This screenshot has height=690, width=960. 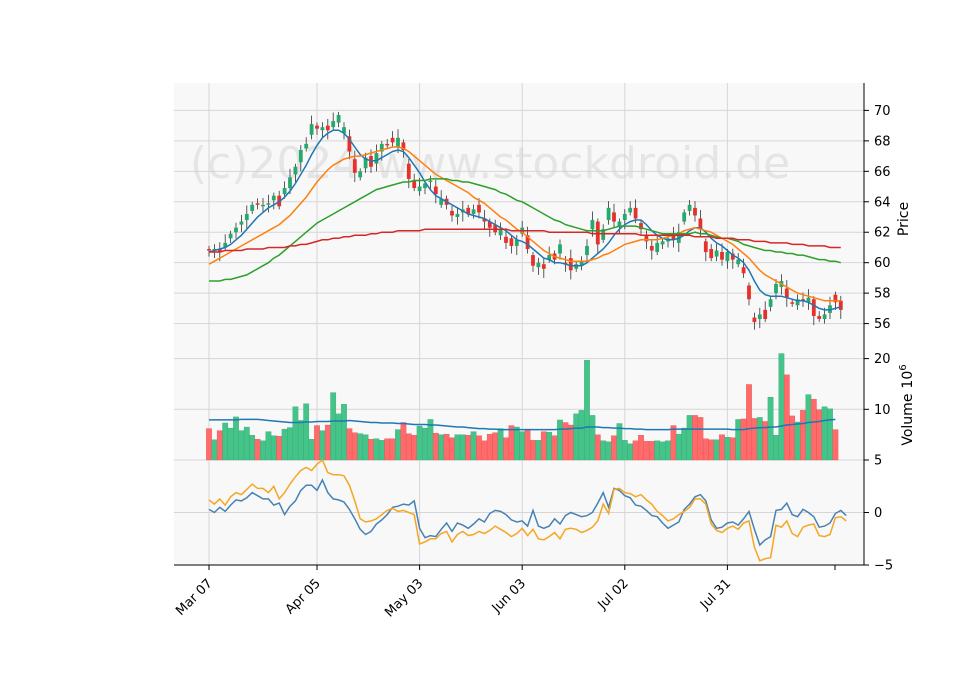 What do you see at coordinates (194, 597) in the screenshot?
I see `date-tick-label: Mar 07` at bounding box center [194, 597].